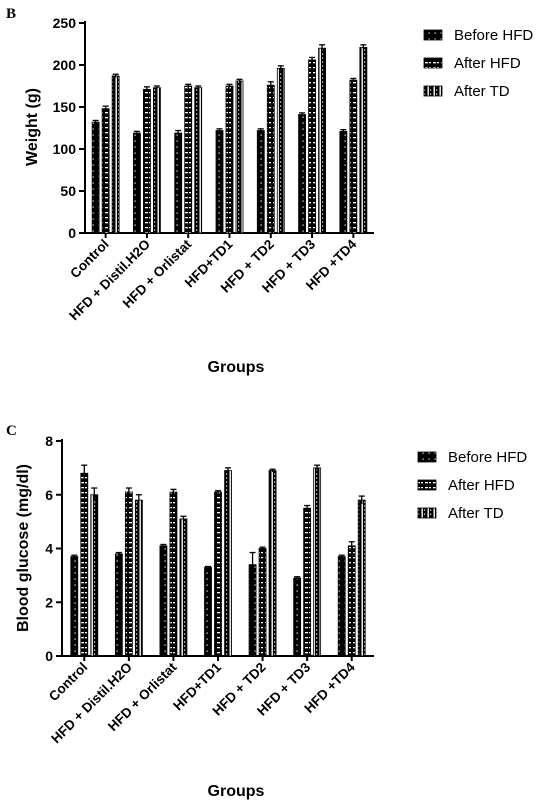  Describe the element at coordinates (49, 495) in the screenshot. I see `y-tick-label: 6` at that location.